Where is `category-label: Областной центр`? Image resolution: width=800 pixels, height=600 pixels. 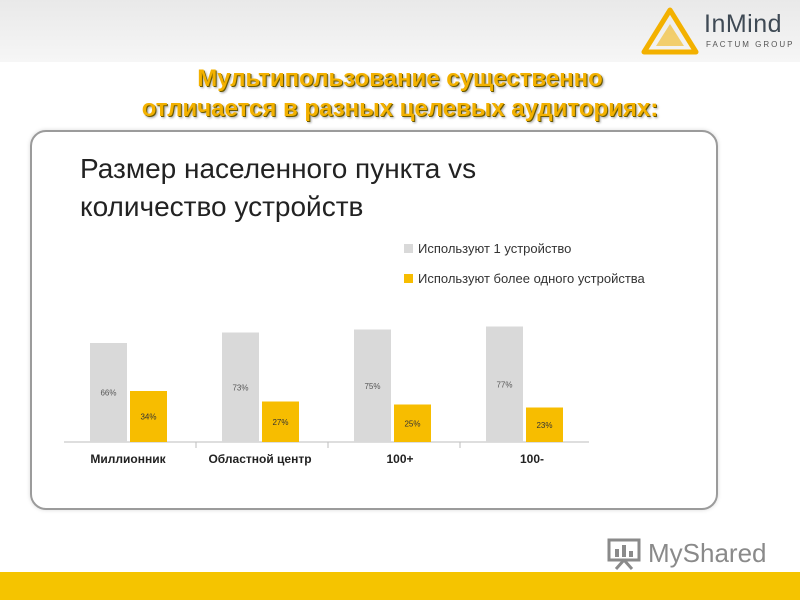
category-label: Областной центр is located at coordinates (259, 459).